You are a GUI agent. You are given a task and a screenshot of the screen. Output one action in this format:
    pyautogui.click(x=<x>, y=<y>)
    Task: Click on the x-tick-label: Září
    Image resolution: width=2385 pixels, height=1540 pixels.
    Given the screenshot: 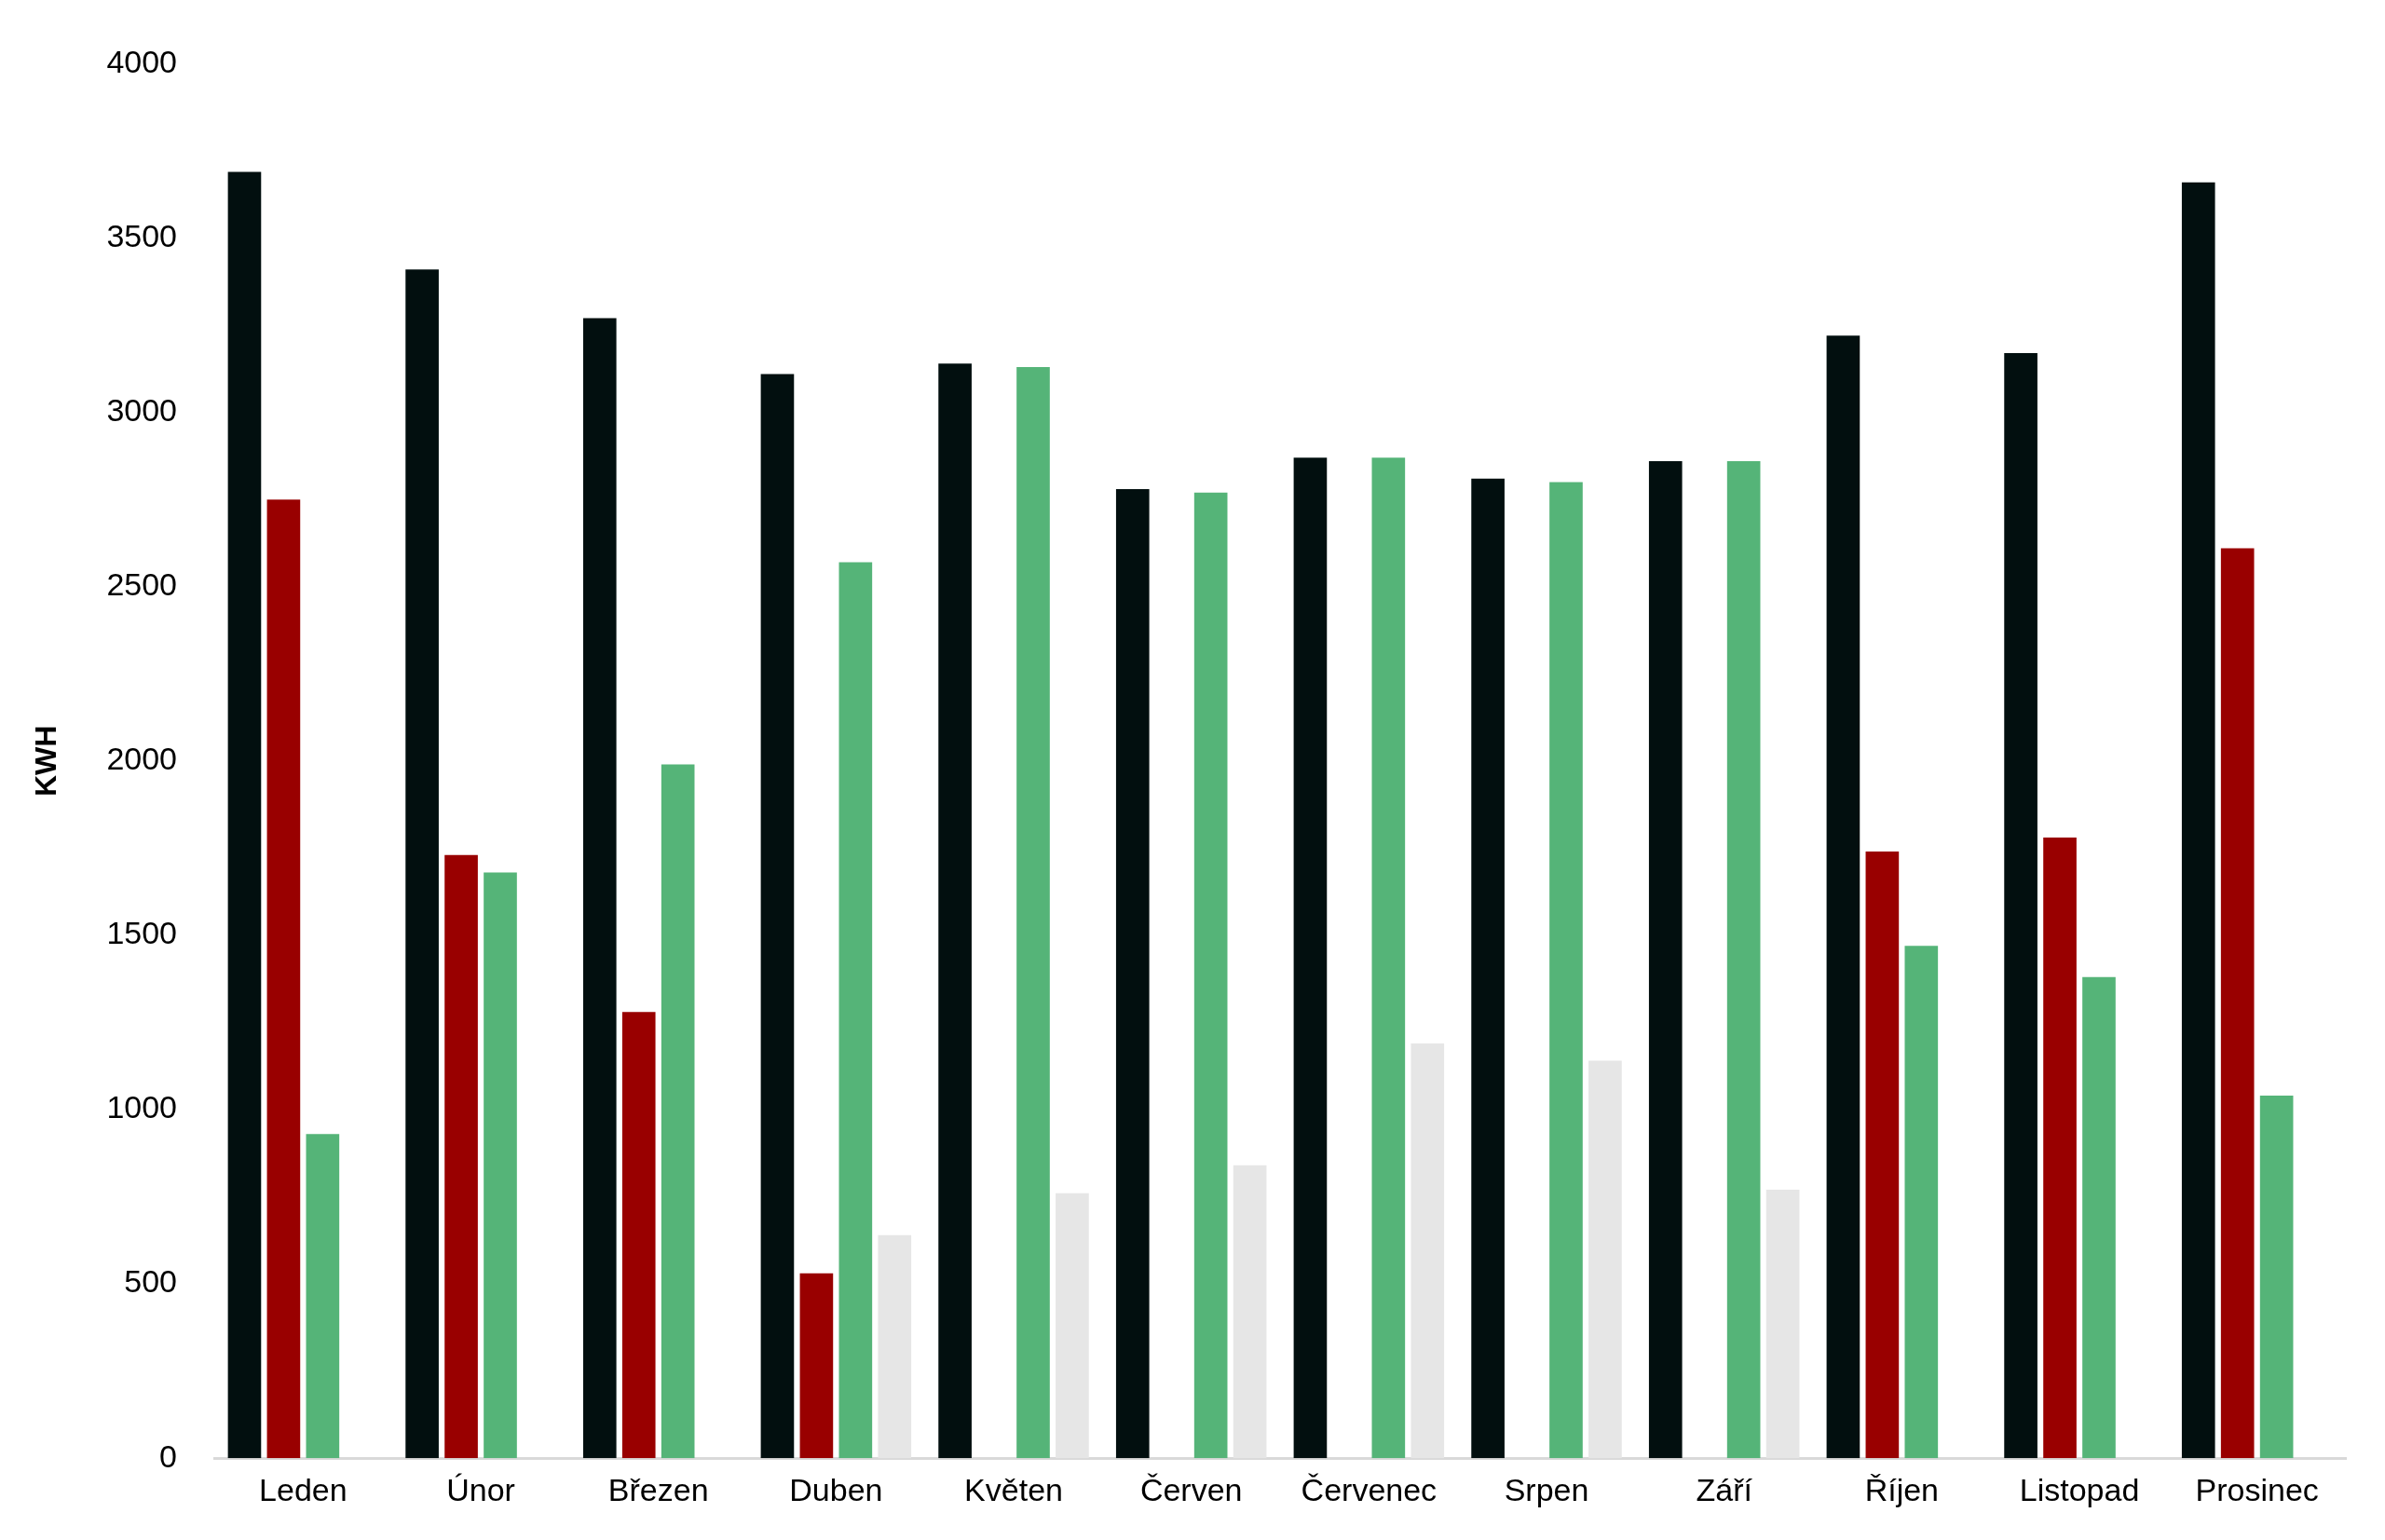 What is the action you would take?
    pyautogui.click(x=1725, y=1489)
    